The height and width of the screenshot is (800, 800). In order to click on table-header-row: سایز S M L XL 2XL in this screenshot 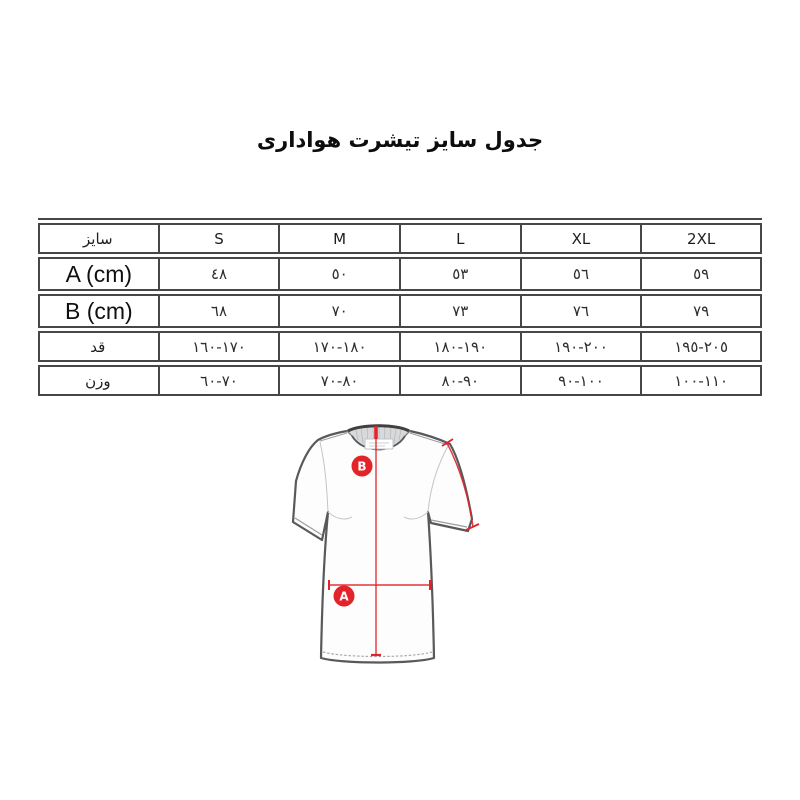, I will do `click(400, 238)`.